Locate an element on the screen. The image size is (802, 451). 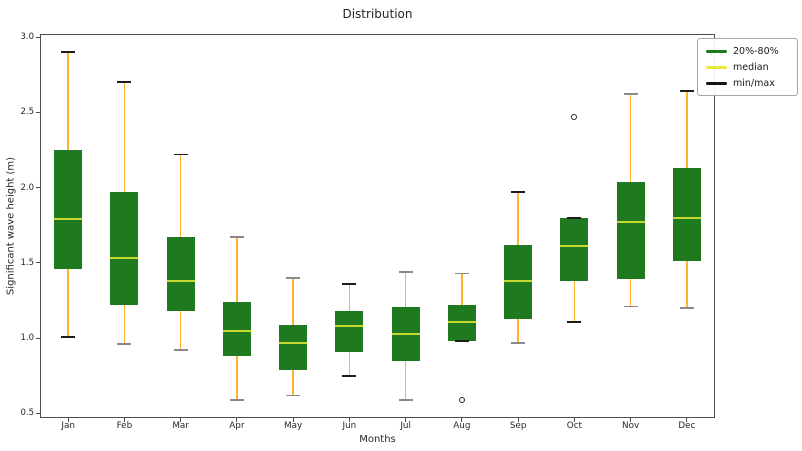
box-may is located at coordinates (293, 347).